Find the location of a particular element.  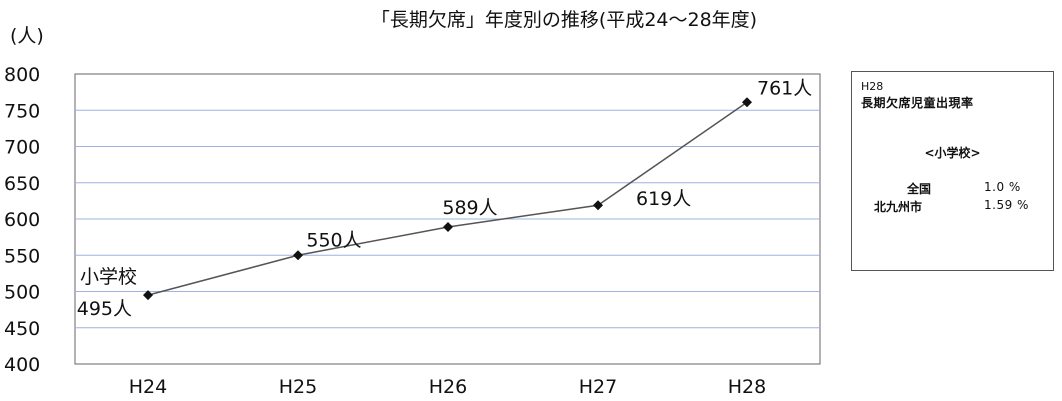

y-tick-label: 800 is located at coordinates (22, 75).